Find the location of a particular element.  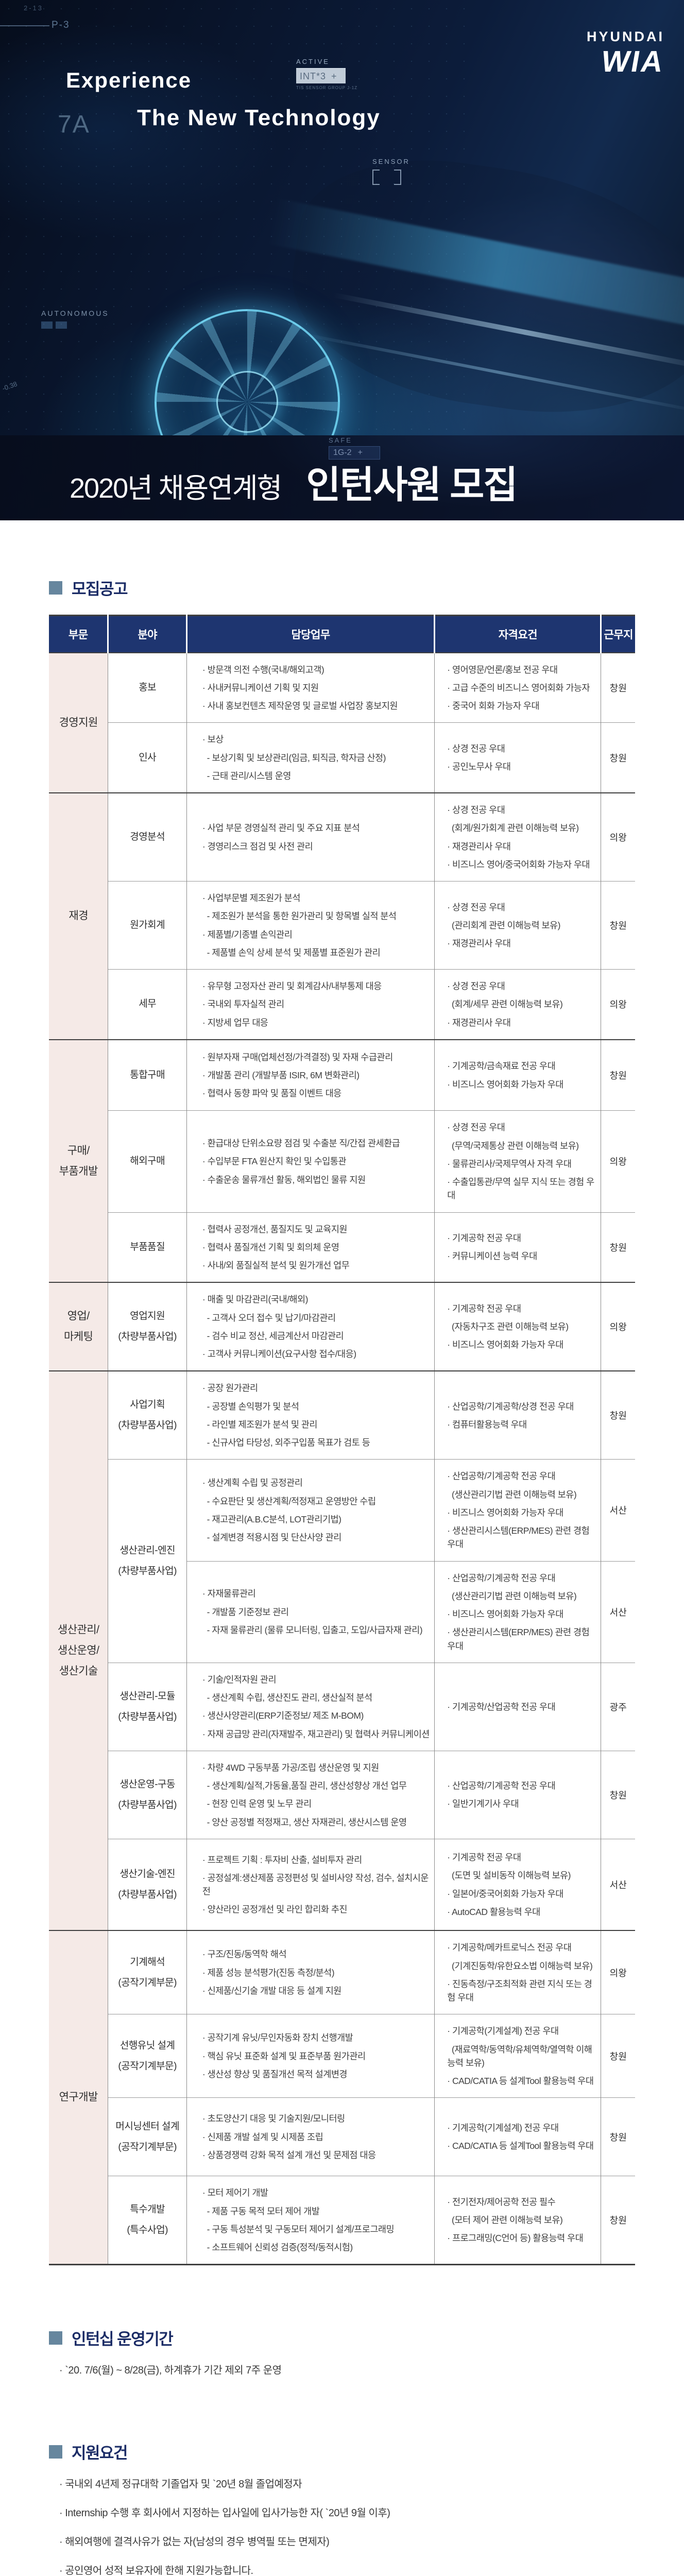

hud-active-caption: TIS SENSOR GROUP J-1Z is located at coordinates (327, 88).